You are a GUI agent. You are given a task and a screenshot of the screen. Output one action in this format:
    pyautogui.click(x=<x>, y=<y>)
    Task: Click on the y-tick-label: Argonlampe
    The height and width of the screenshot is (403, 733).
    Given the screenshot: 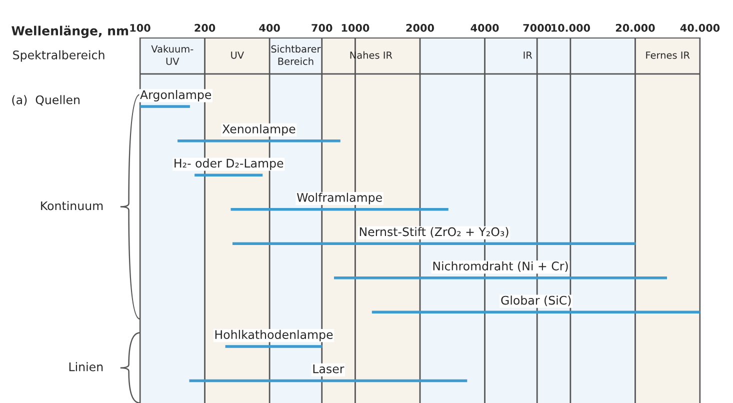 What is the action you would take?
    pyautogui.click(x=176, y=96)
    